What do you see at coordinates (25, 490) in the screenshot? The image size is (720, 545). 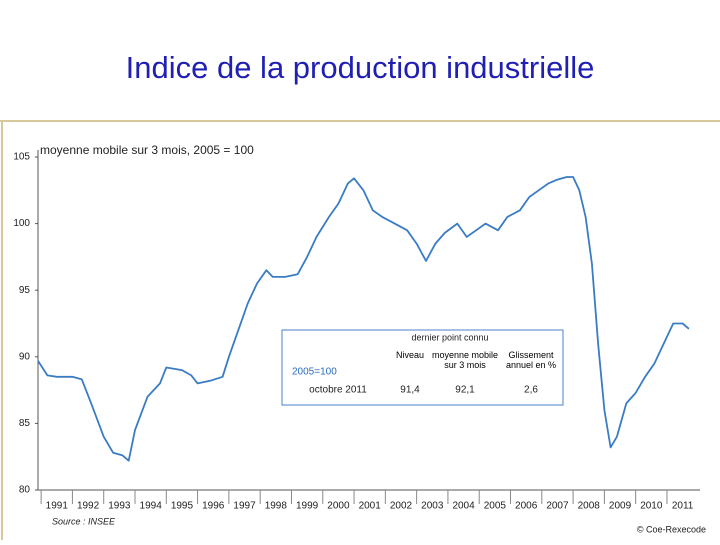 I see `y-tick-label: 80` at bounding box center [25, 490].